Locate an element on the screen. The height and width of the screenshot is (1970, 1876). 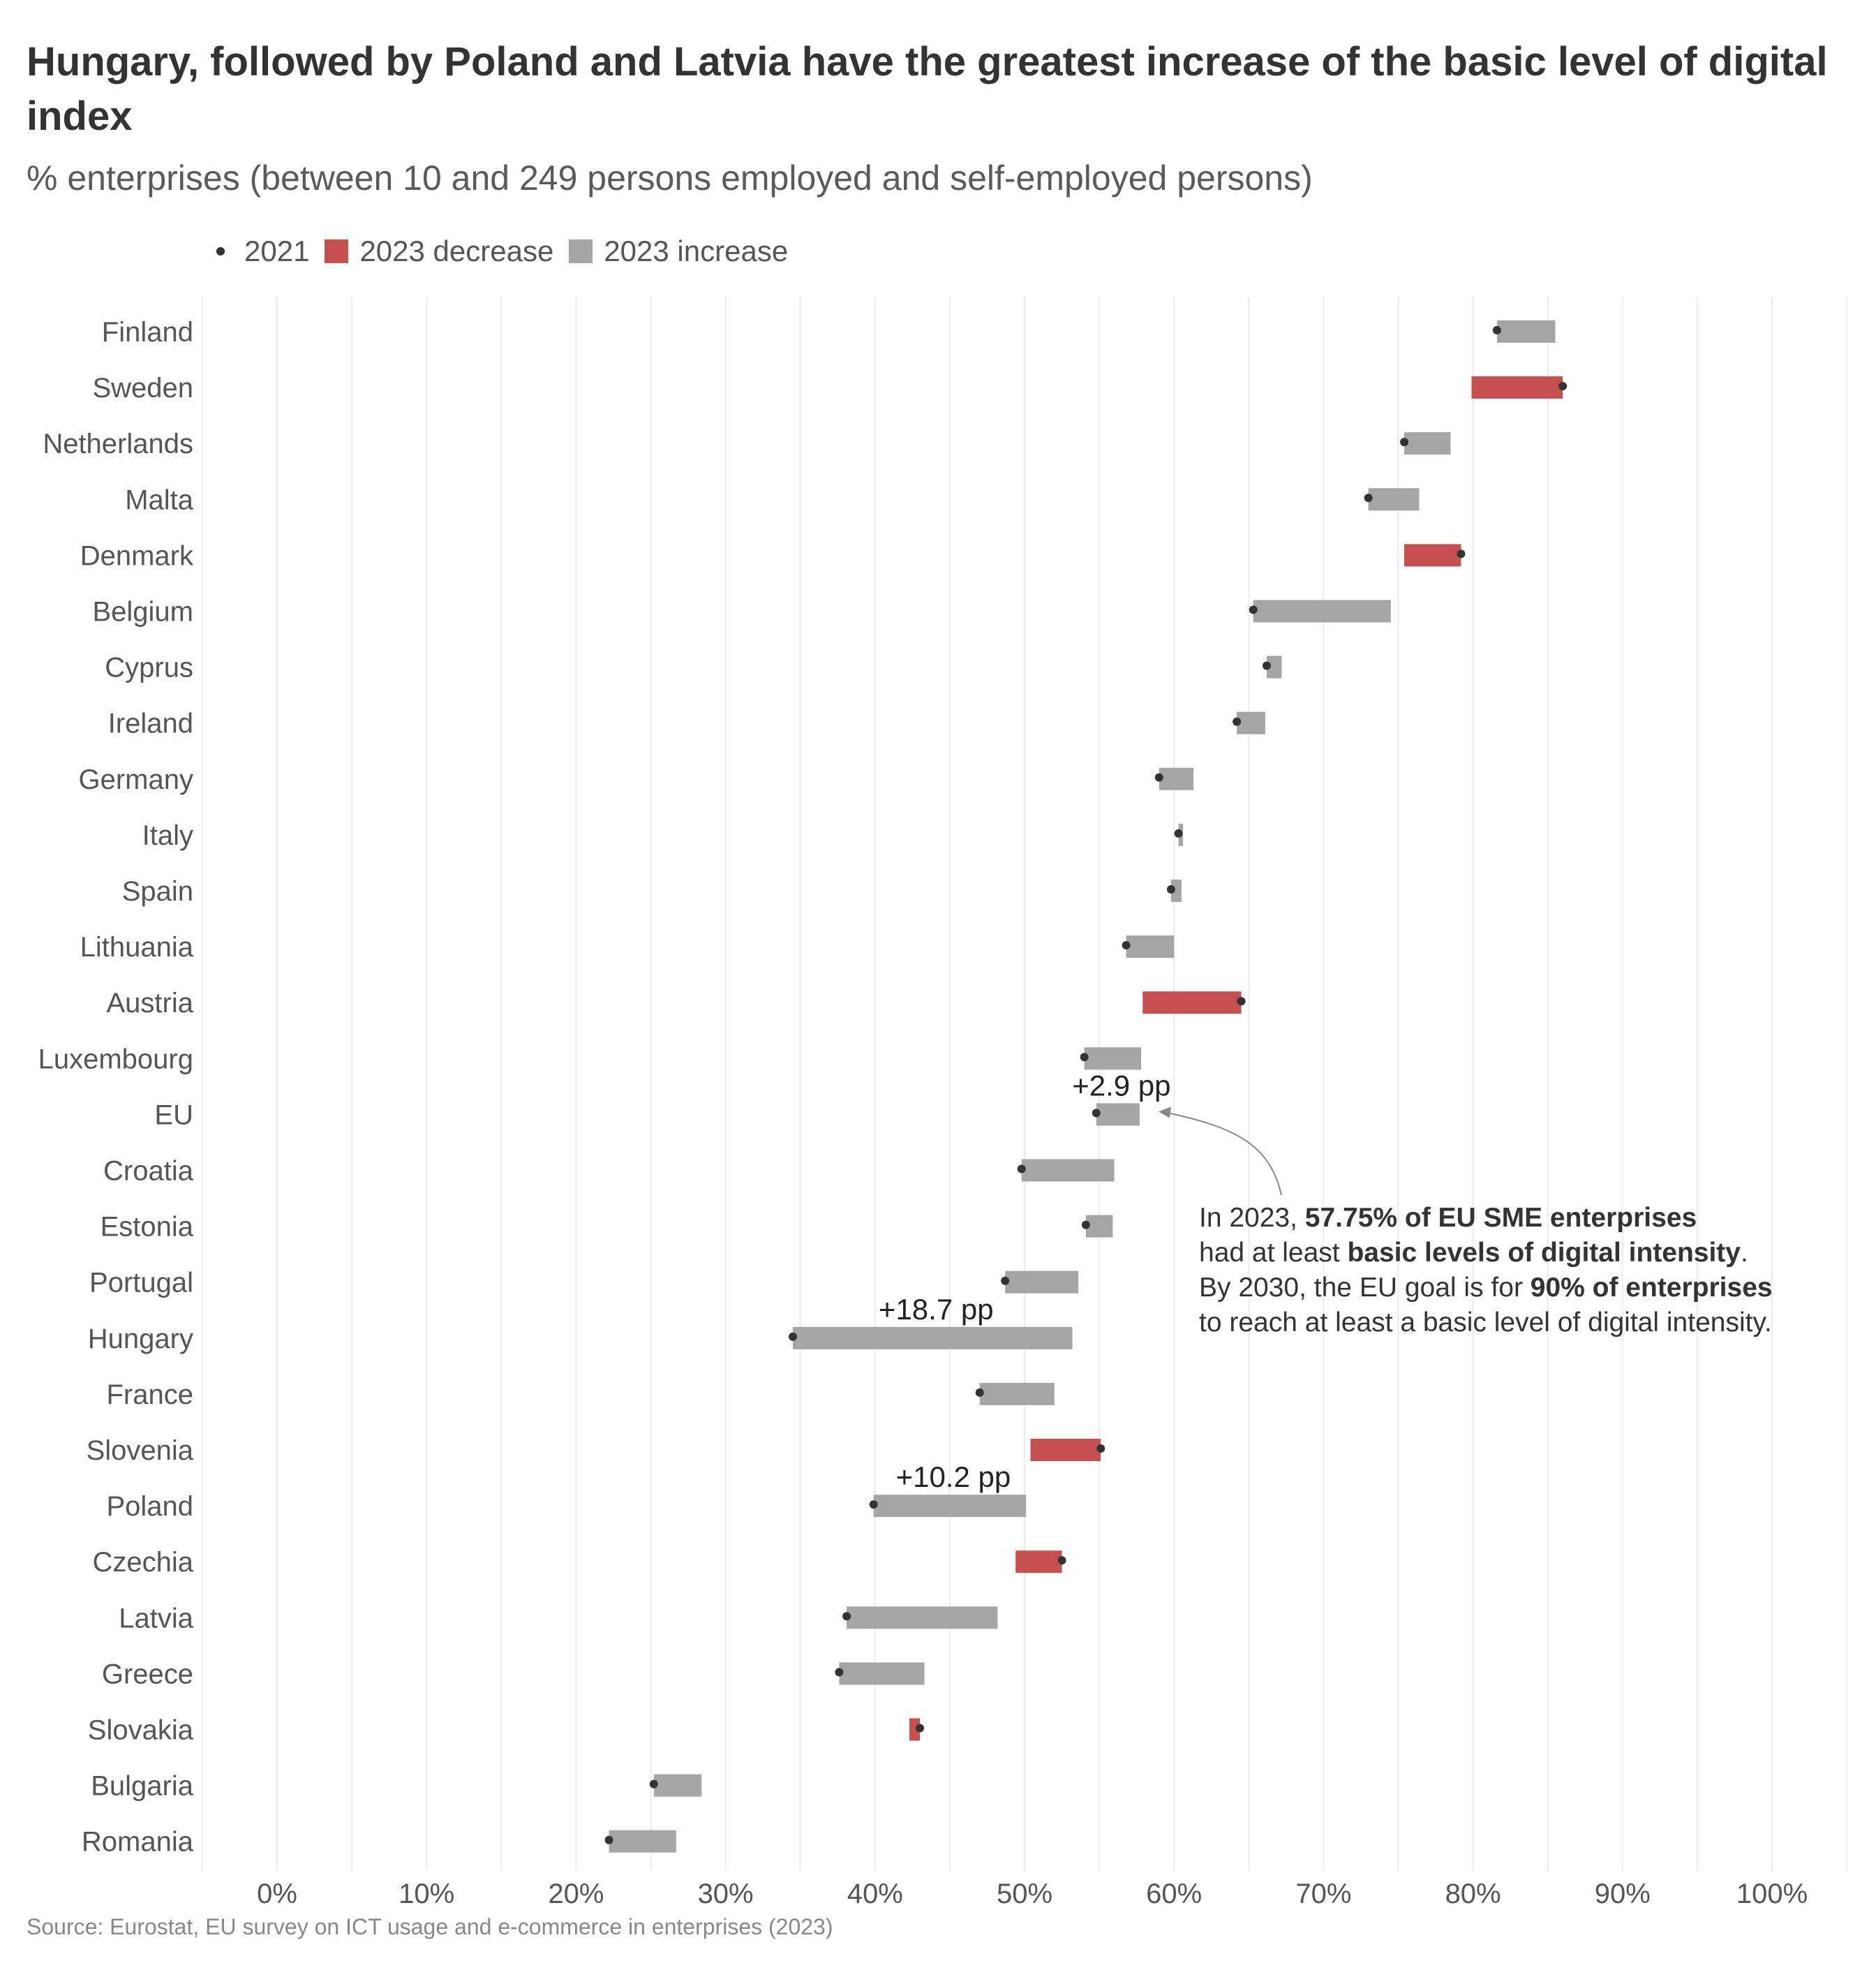
category-label: Bulgaria is located at coordinates (142, 1786).